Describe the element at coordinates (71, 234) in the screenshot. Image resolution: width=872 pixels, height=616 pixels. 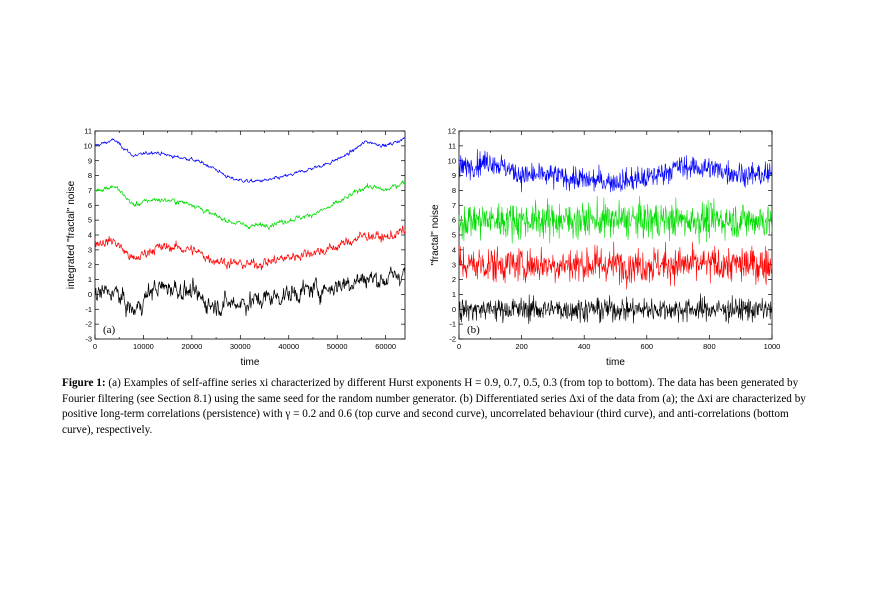
I see `y-axis-title: integrated "fractal" noise` at that location.